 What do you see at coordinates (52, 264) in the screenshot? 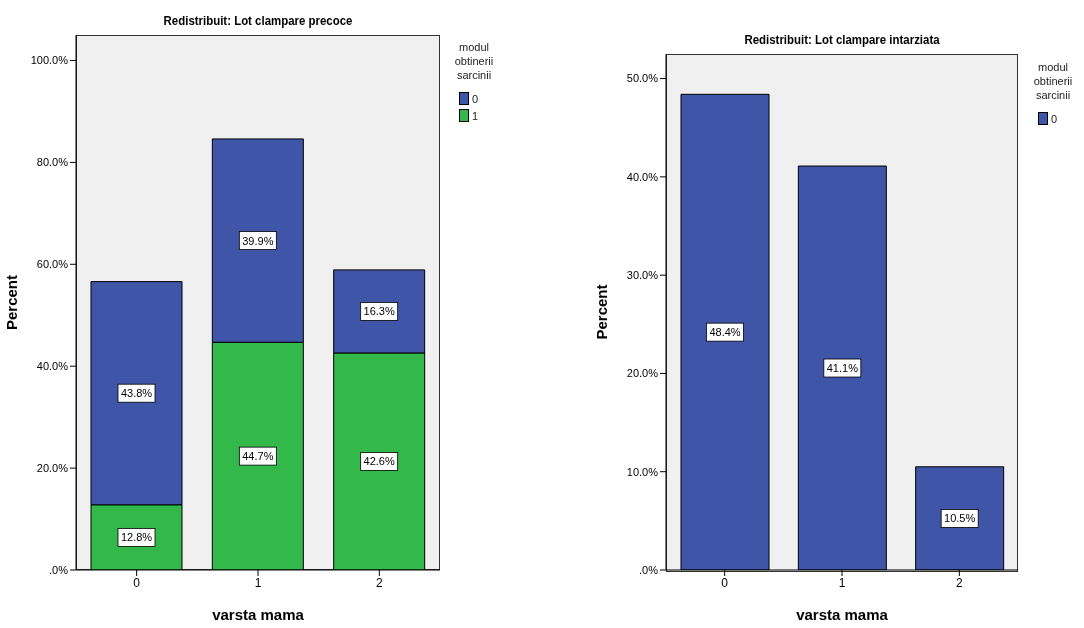
I see `y-tick-label: 60.0%` at bounding box center [52, 264].